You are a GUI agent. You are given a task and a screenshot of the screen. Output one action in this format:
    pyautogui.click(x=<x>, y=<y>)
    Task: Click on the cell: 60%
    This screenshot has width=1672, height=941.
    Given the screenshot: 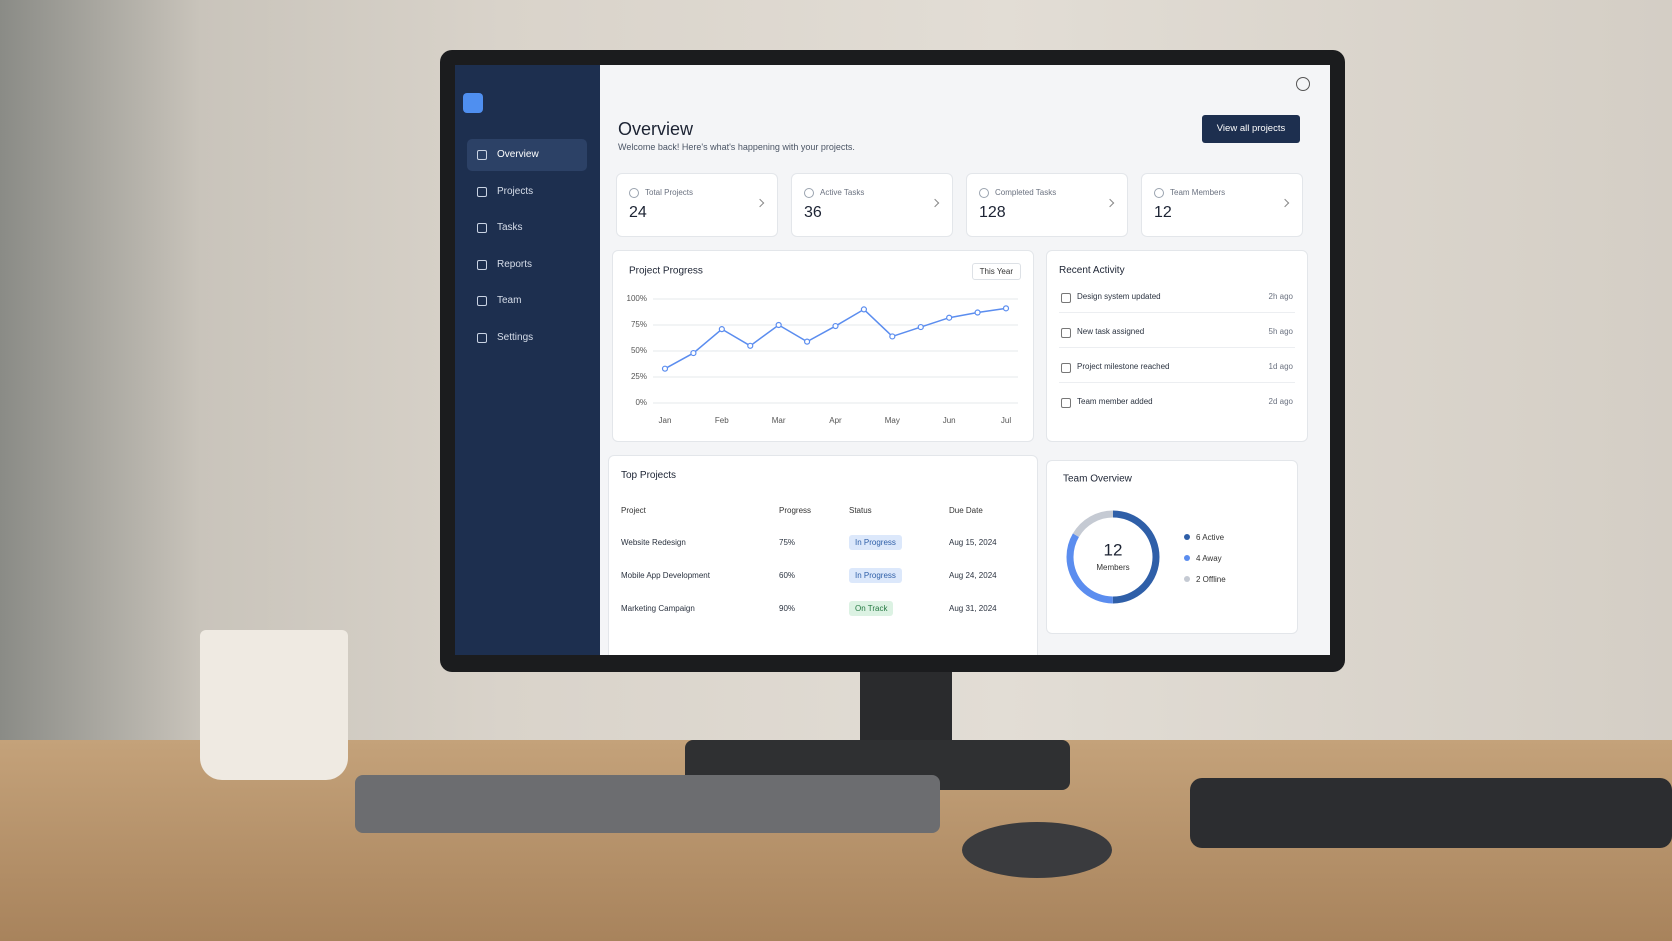 What is the action you would take?
    pyautogui.click(x=787, y=575)
    